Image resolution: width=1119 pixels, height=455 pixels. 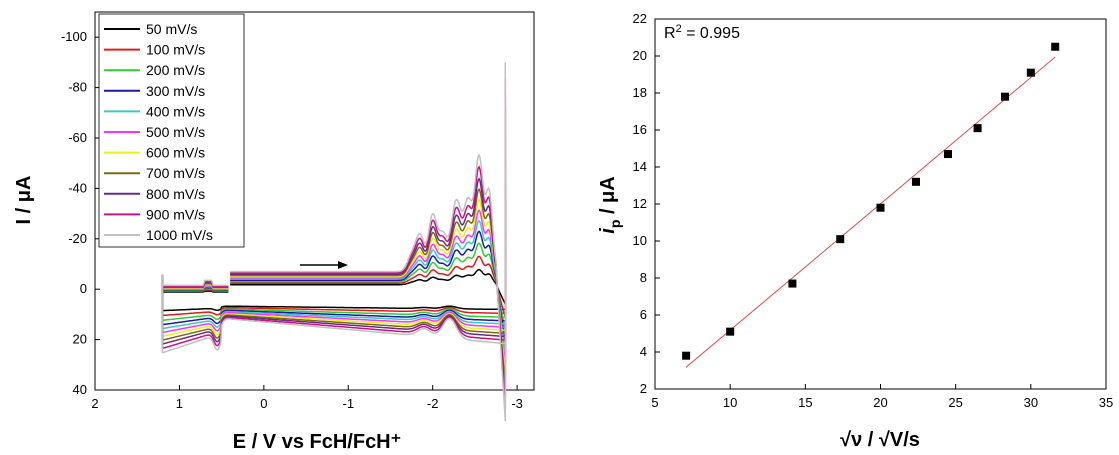 I want to click on ip-x-axis-title: √ν / √V/s, so click(x=880, y=440).